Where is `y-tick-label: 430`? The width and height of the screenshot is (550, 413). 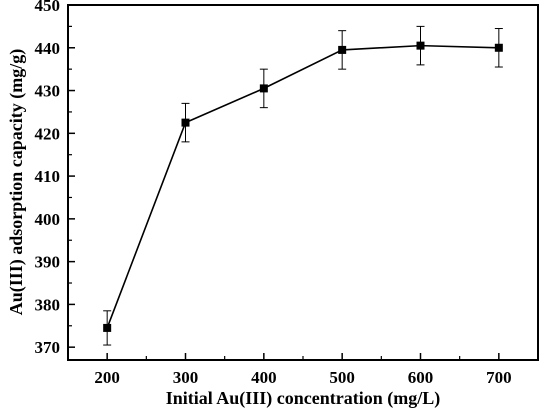 y-tick-label: 430 is located at coordinates (48, 91).